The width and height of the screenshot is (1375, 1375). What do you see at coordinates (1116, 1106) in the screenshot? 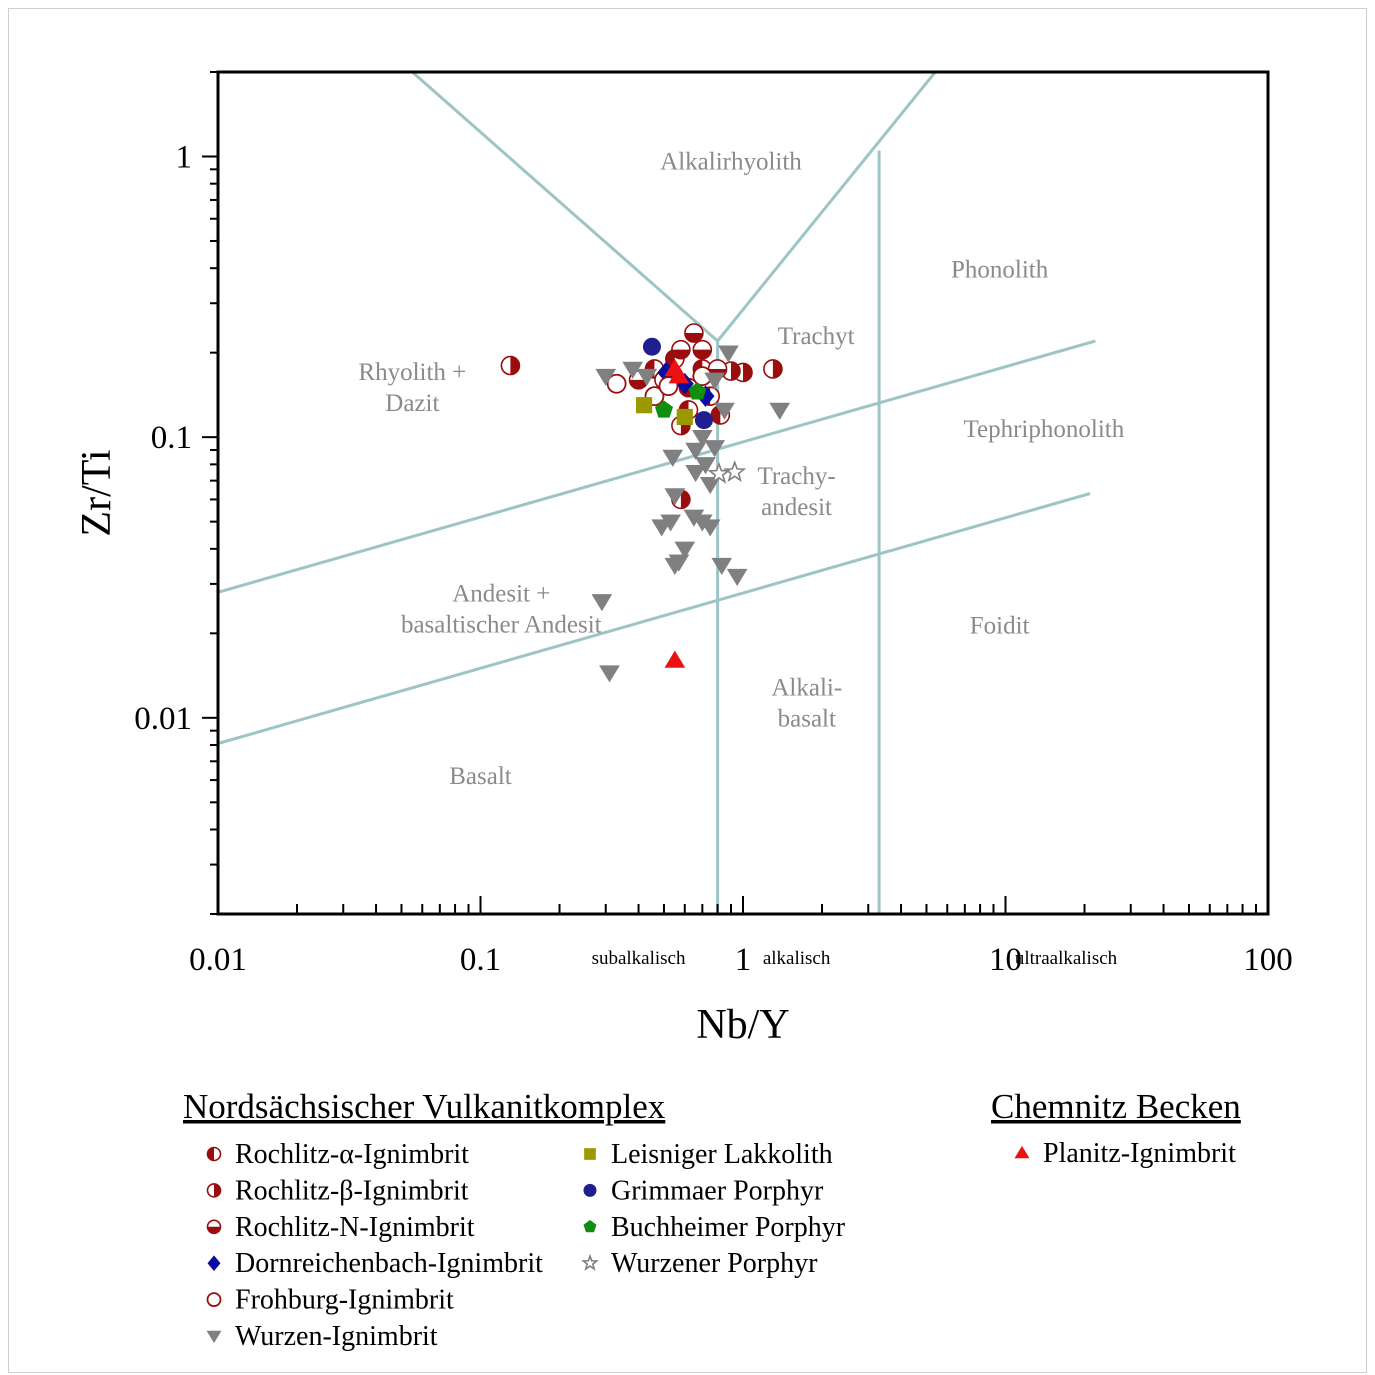
I see `legend-group-title: Chemnitz Becken` at bounding box center [1116, 1106].